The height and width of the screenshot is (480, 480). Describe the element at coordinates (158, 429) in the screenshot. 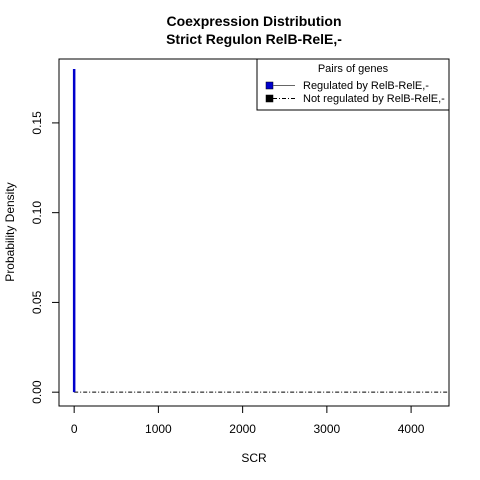

I see `x-tick-label: 1000` at that location.